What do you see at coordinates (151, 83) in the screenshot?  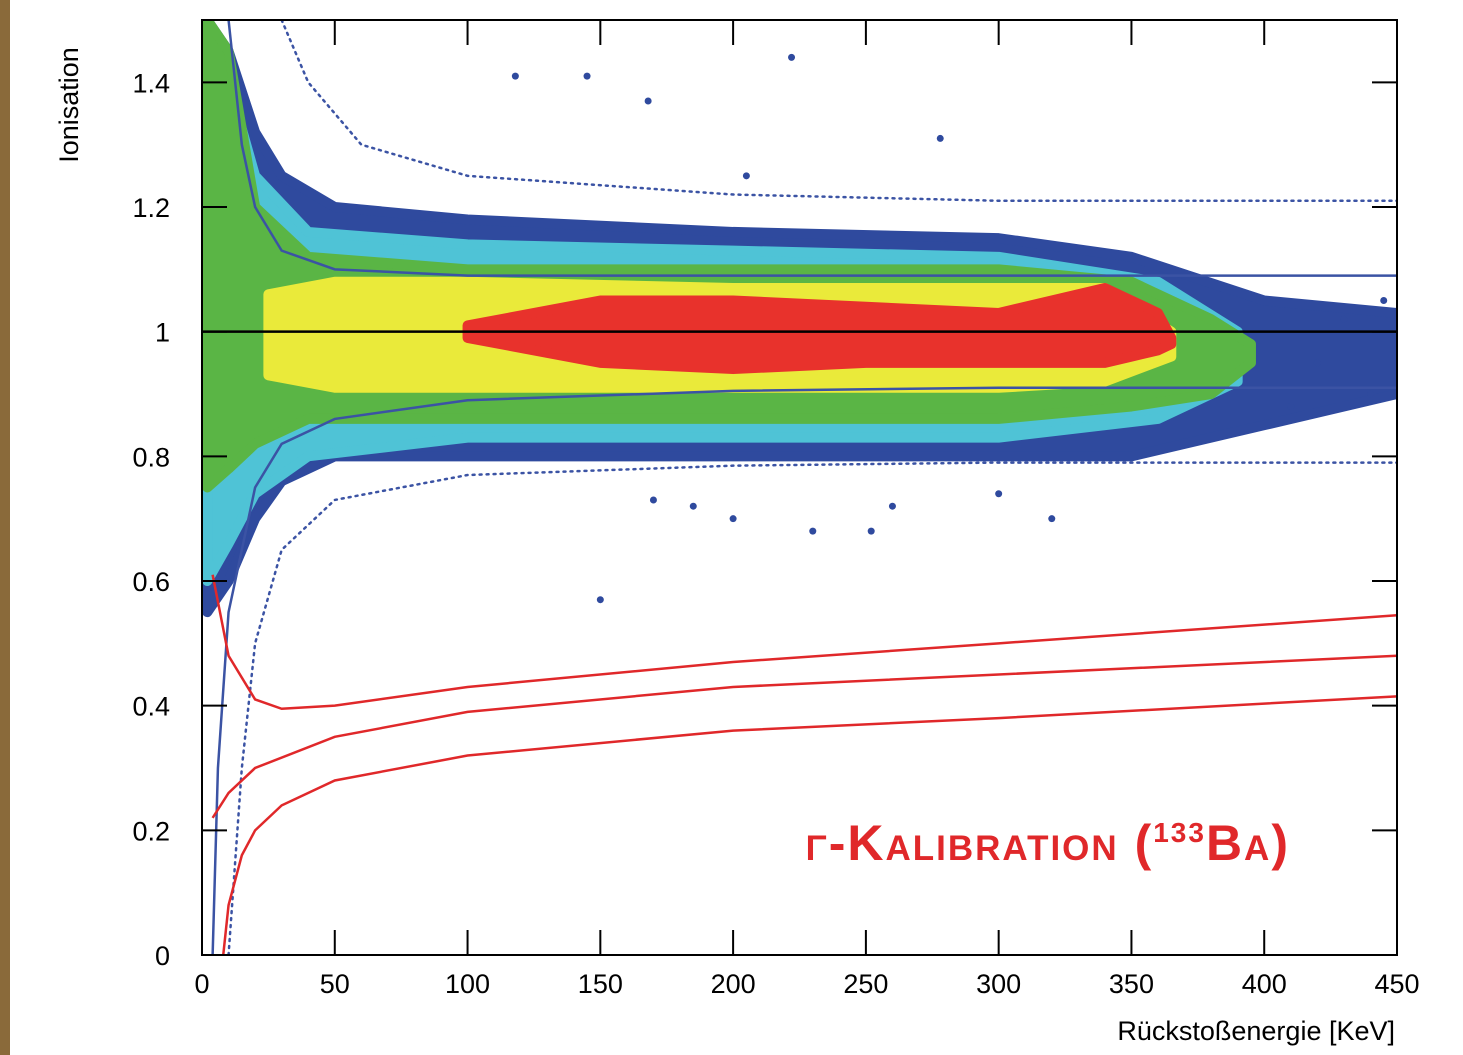 I see `y-tick-label: 1.4` at bounding box center [151, 83].